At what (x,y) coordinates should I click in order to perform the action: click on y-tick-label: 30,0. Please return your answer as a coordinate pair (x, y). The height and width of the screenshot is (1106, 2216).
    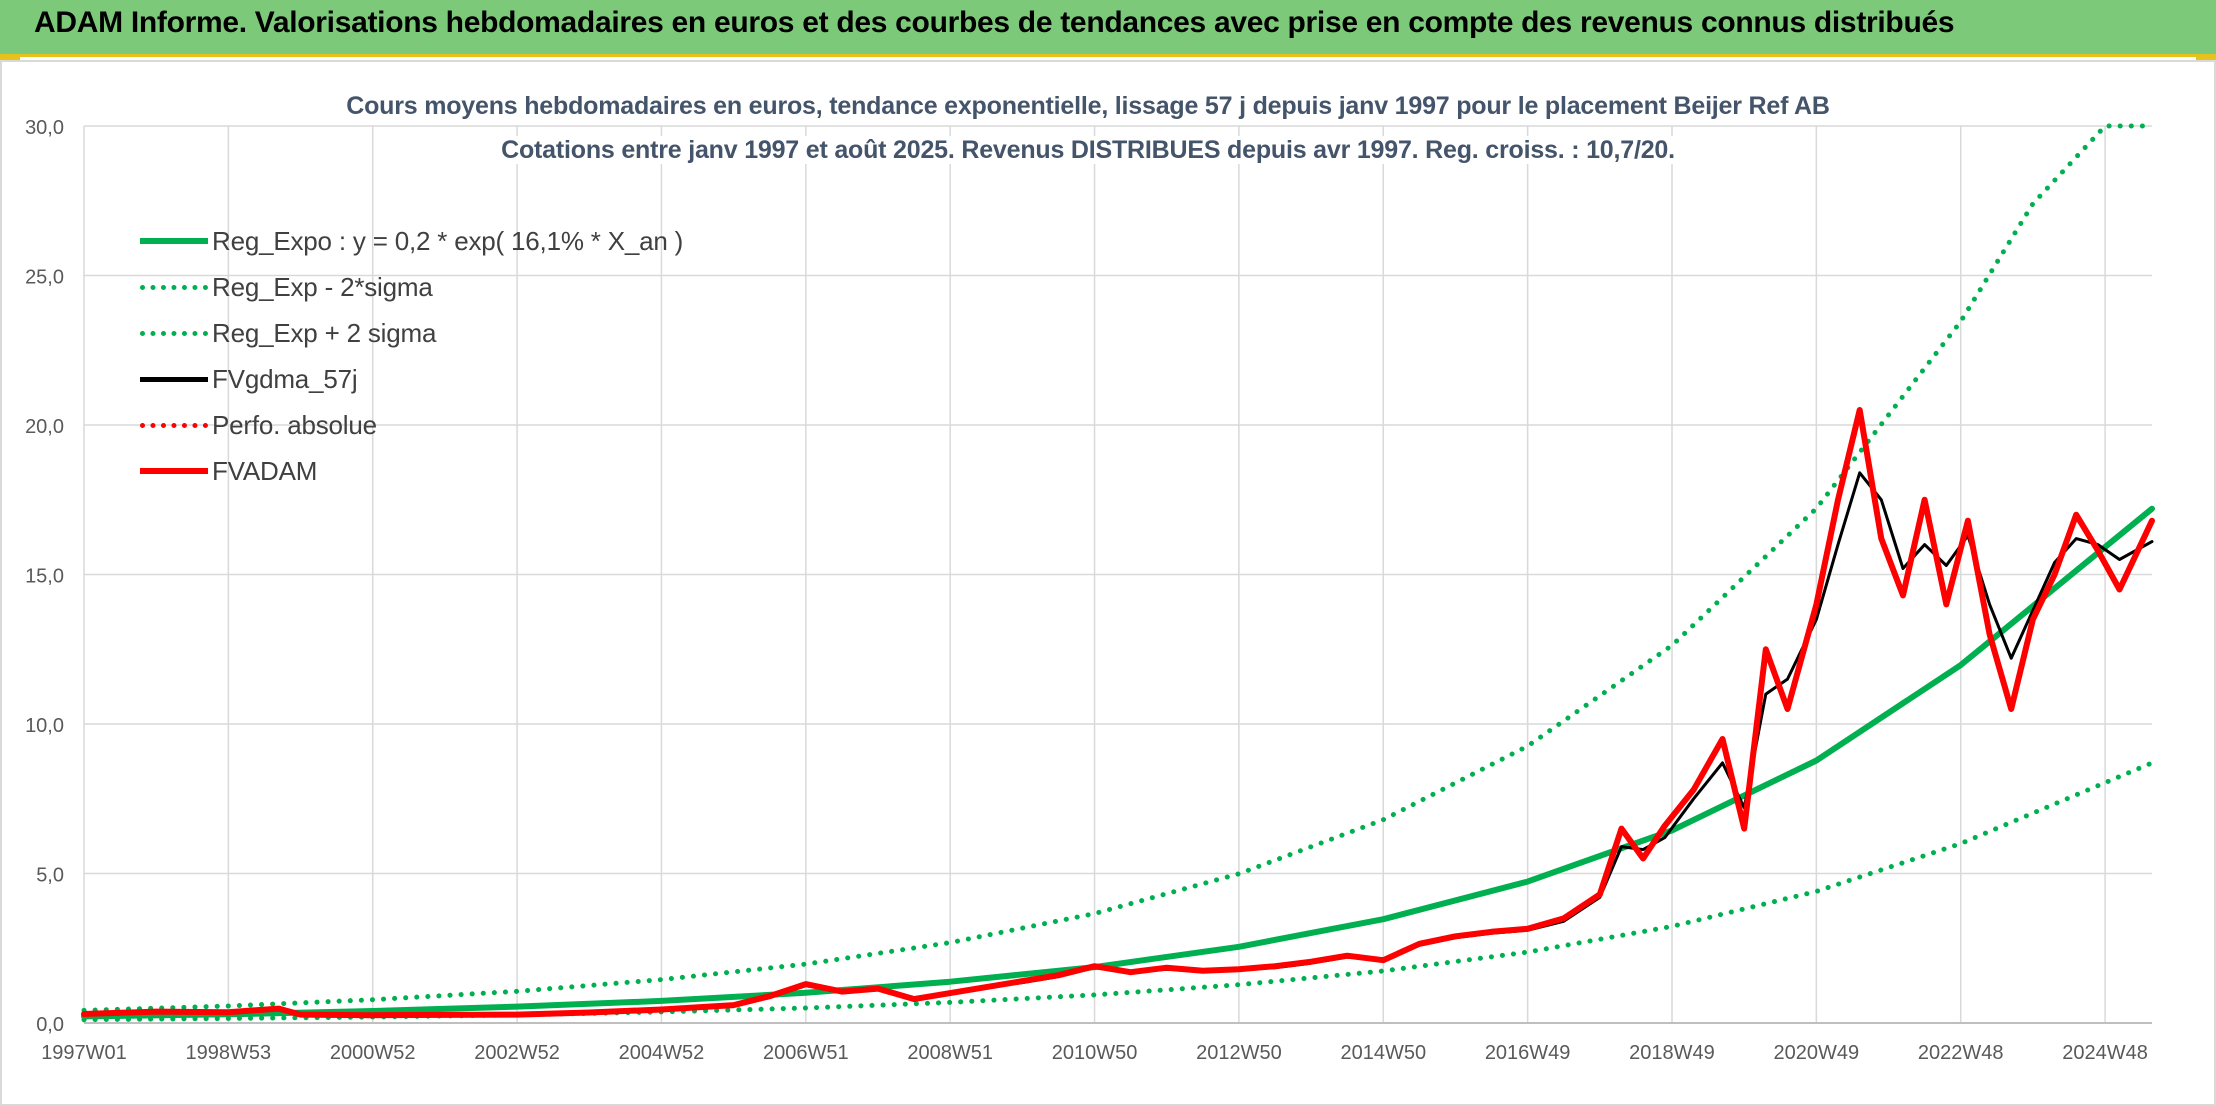
    Looking at the image, I should click on (44, 128).